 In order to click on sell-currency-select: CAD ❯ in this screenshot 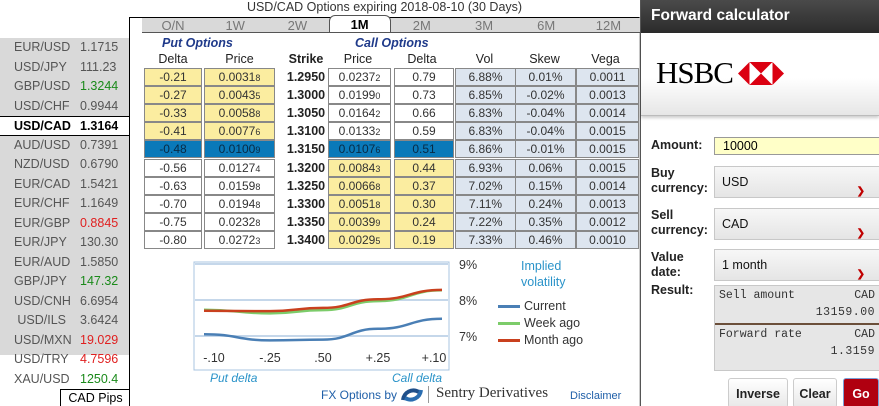, I will do `click(796, 224)`.